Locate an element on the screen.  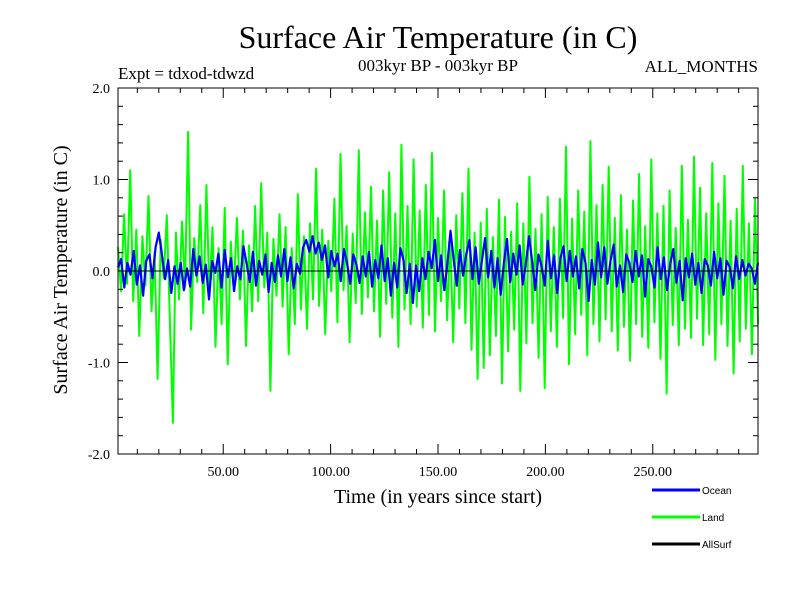
chart-subtitle-left: Expt = tdxod-tdwzd is located at coordinates (186, 73).